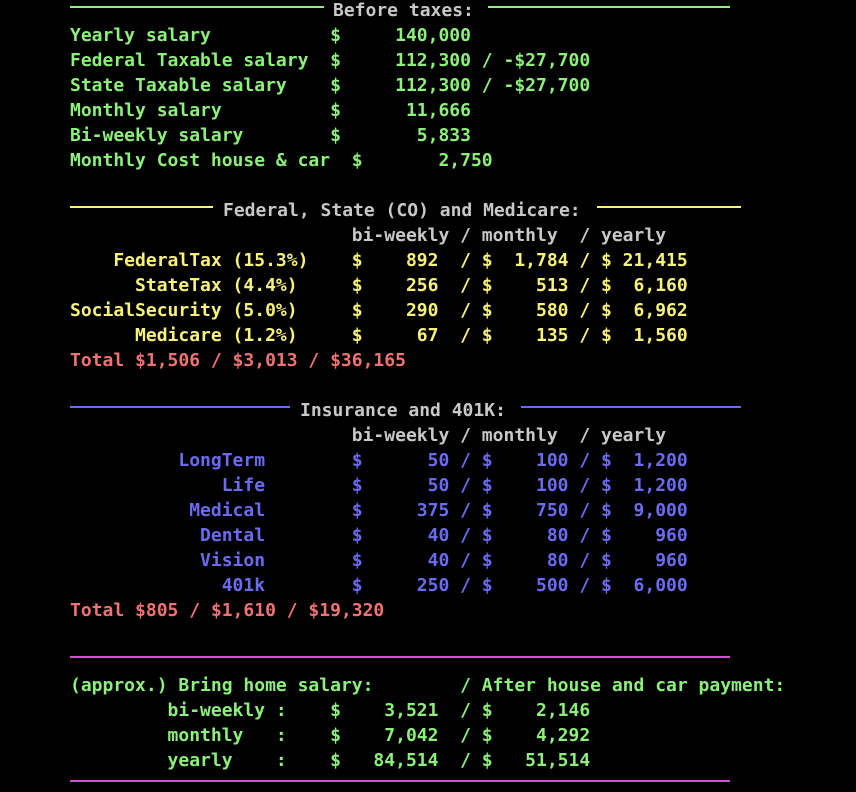 This screenshot has width=856, height=792. I want to click on monthly-salary-line: Monthly salary $ 11,666, so click(270, 110).